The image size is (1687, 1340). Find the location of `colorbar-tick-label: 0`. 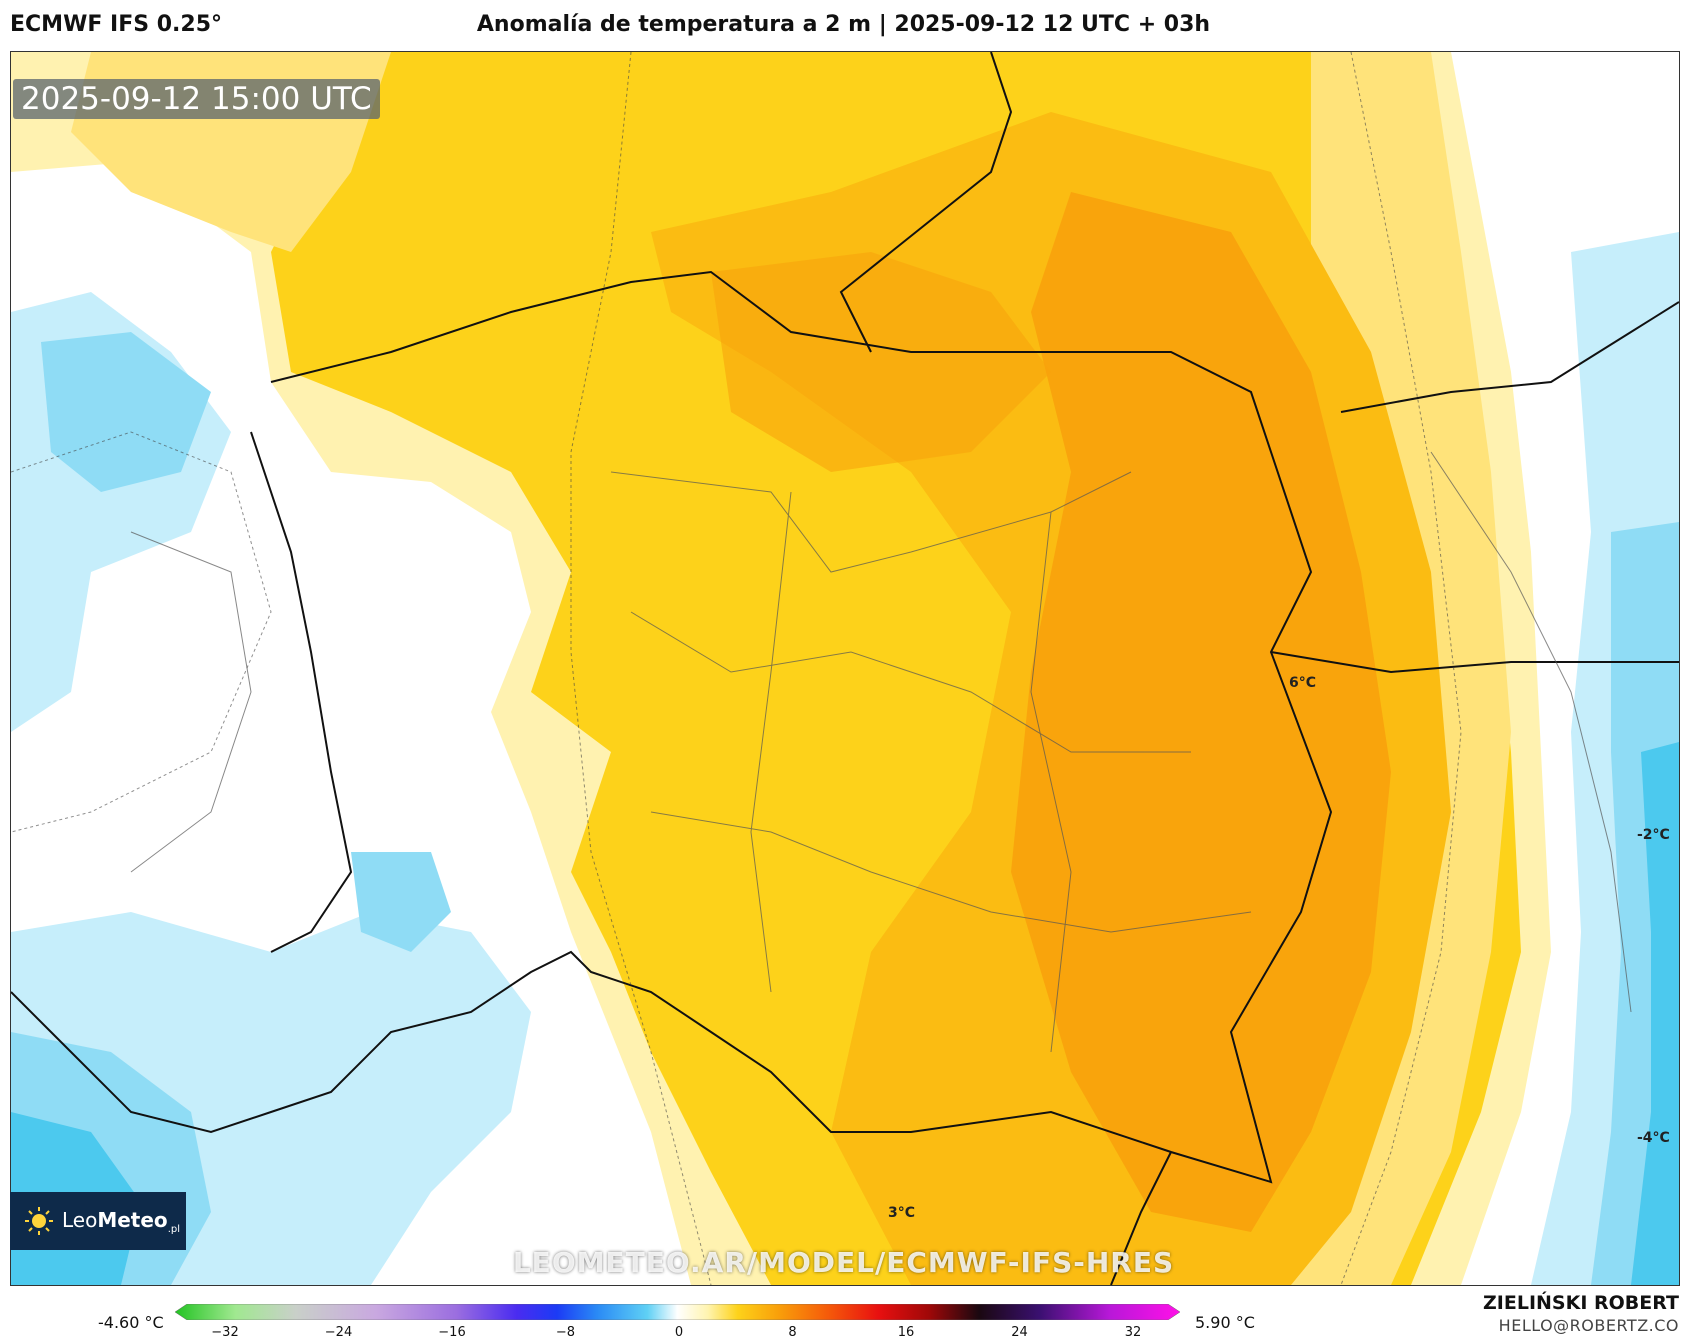

colorbar-tick-label: 0 is located at coordinates (679, 1332).